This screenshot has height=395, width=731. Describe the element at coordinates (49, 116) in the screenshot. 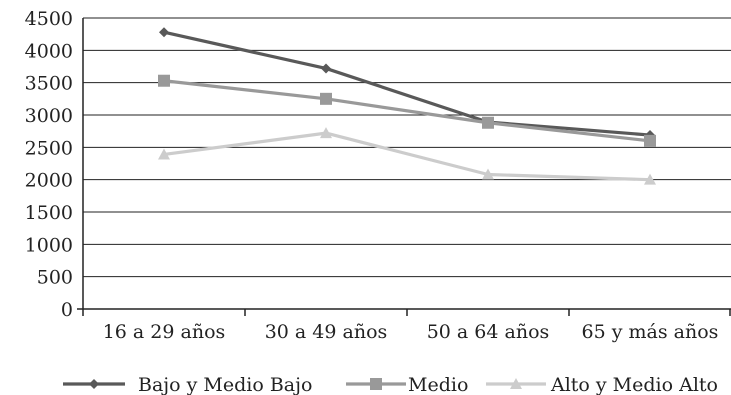

I see `y-tick-label: 3000` at that location.